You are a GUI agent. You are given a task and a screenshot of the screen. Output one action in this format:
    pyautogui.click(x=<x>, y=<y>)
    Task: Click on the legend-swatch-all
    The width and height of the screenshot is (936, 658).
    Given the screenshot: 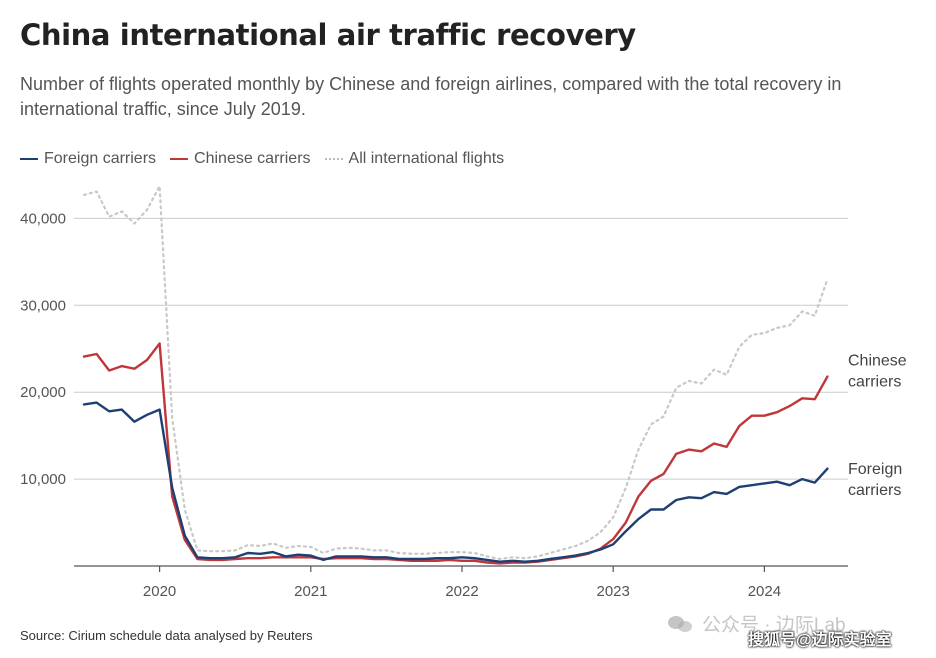 What is the action you would take?
    pyautogui.click(x=333, y=159)
    